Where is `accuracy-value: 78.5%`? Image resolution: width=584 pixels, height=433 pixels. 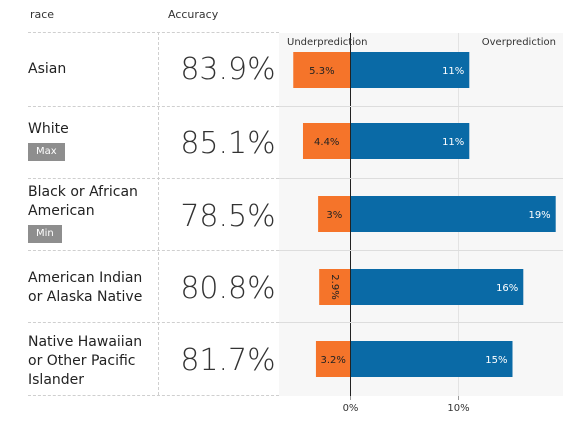
accuracy-value: 78.5% is located at coordinates (228, 216).